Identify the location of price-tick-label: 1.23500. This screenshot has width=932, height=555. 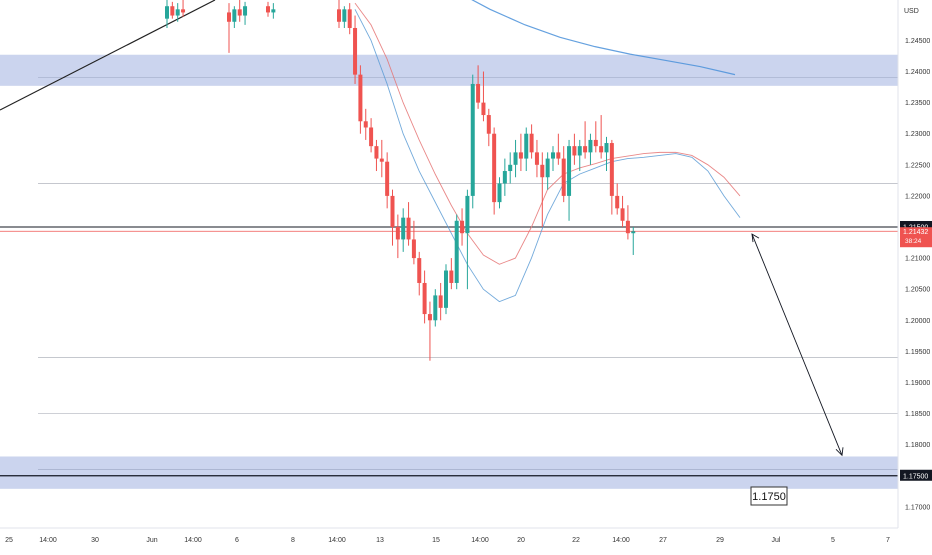
(917, 103).